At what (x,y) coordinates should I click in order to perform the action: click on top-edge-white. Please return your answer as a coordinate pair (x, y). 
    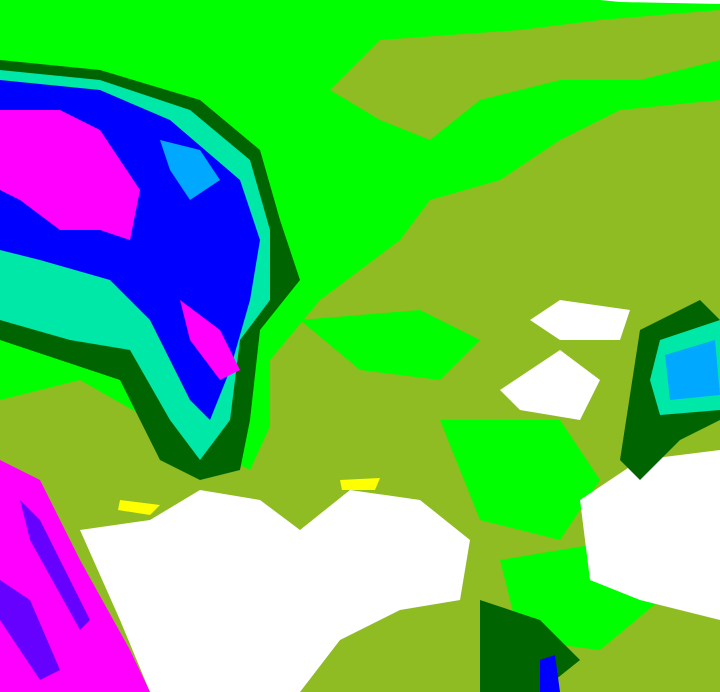
    Looking at the image, I should click on (660, 2).